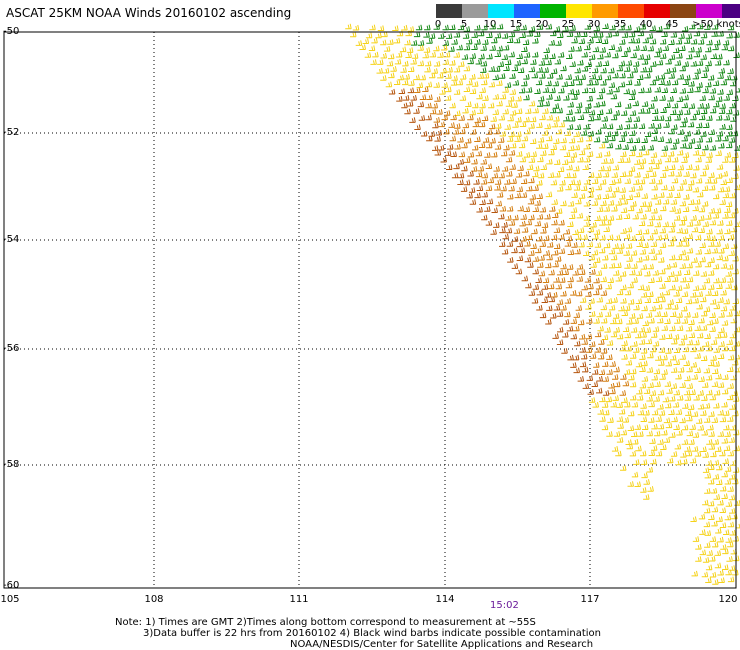 The height and width of the screenshot is (650, 740). Describe the element at coordinates (590, 599) in the screenshot. I see `lon-label: 117` at that location.